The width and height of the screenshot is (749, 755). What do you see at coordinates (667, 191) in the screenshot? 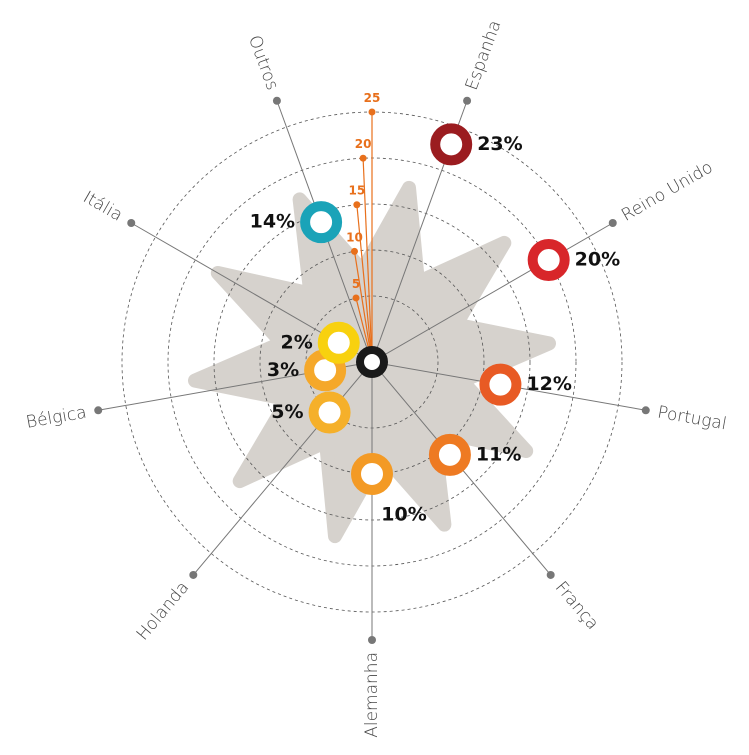
I see `category-label: Reino Unido` at bounding box center [667, 191].